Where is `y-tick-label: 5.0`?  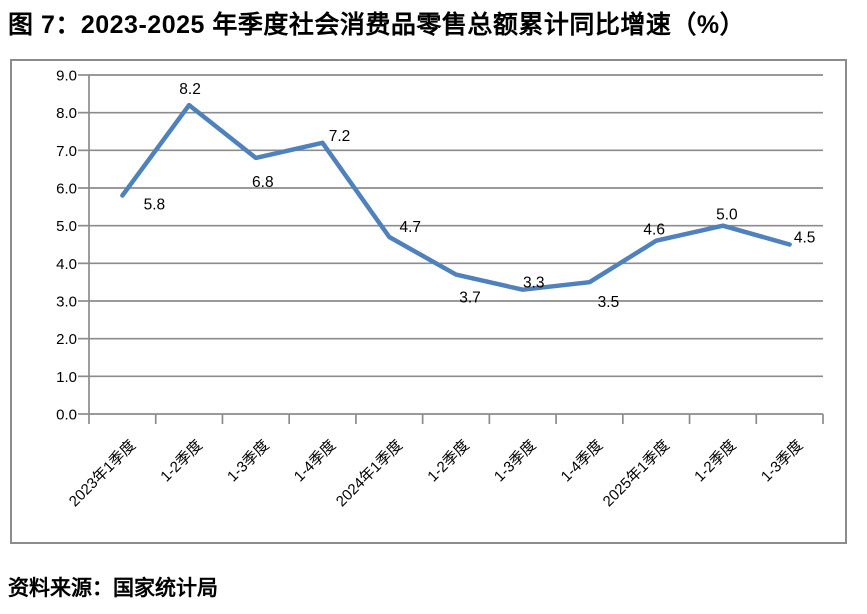 y-tick-label: 5.0 is located at coordinates (66, 226).